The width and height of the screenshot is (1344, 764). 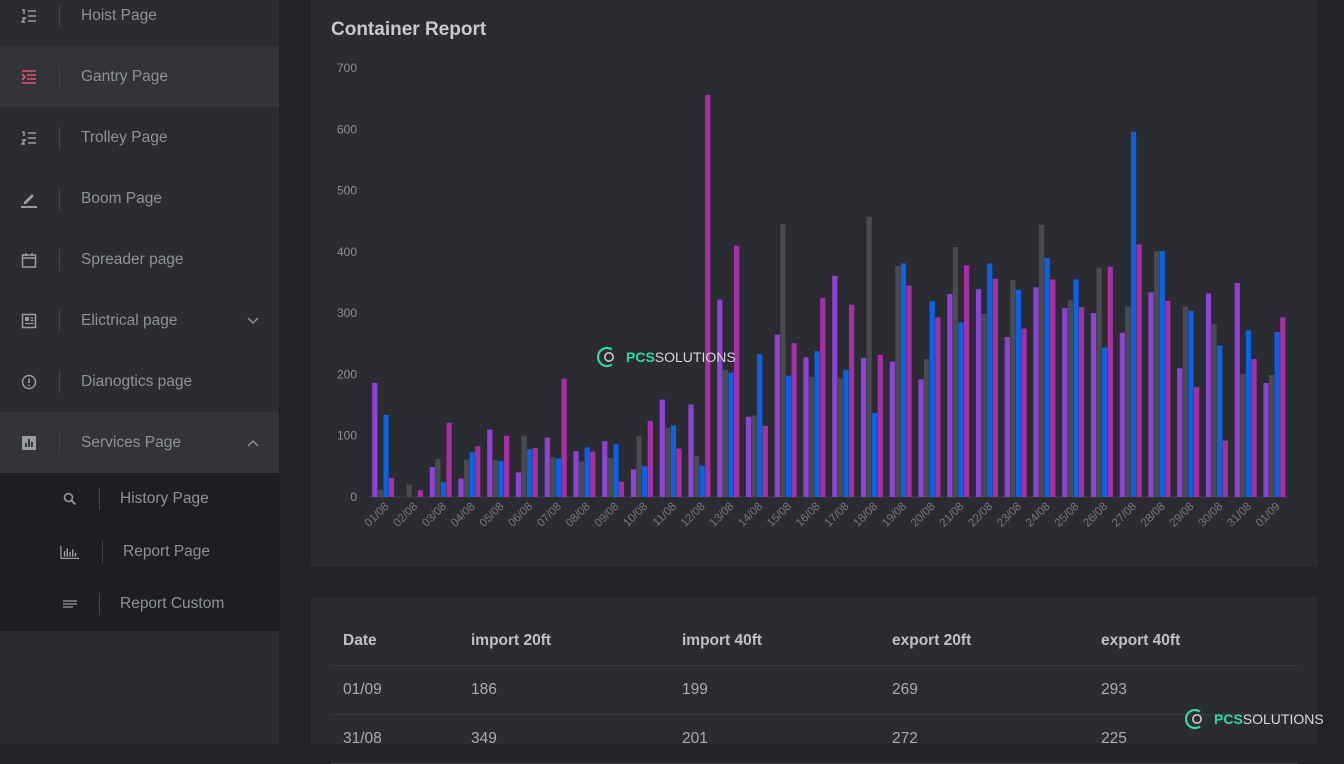 I want to click on submenu-item-history: History Page, so click(x=139, y=499).